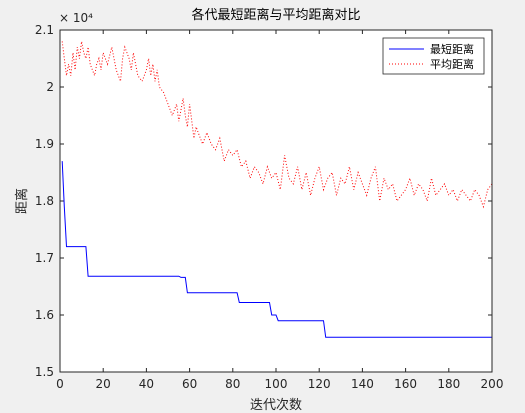  Describe the element at coordinates (44, 201) in the screenshot. I see `y-tick-label: 1.8` at that location.